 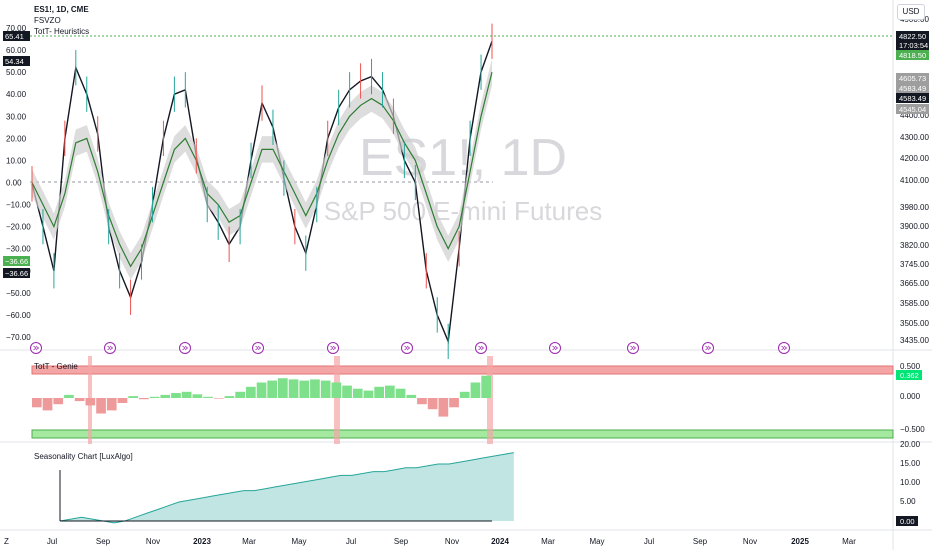 I want to click on right-axis-tick: 3745.00, so click(x=914, y=264).